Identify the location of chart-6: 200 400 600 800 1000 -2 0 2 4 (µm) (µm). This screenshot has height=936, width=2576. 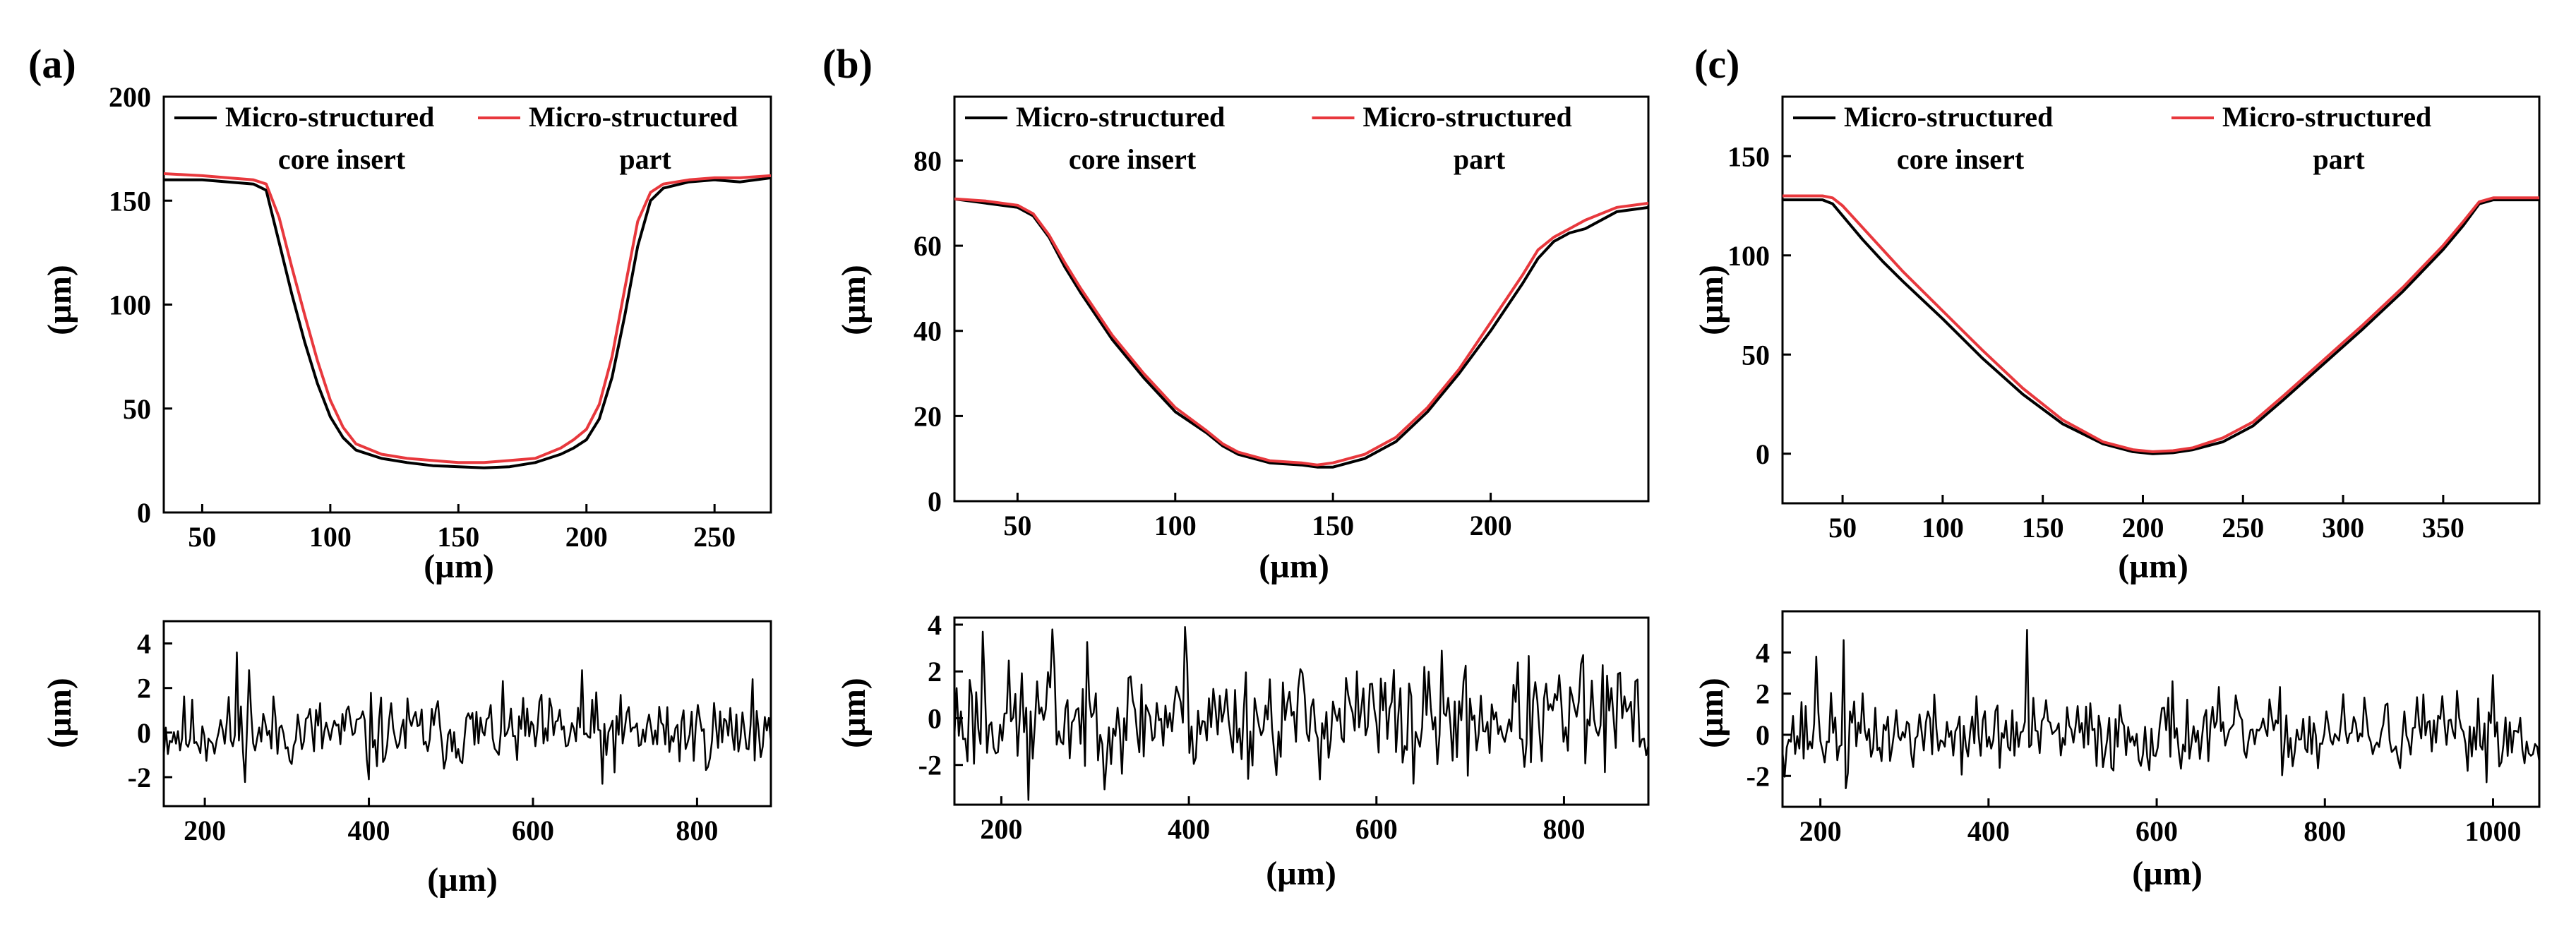
(2117, 751).